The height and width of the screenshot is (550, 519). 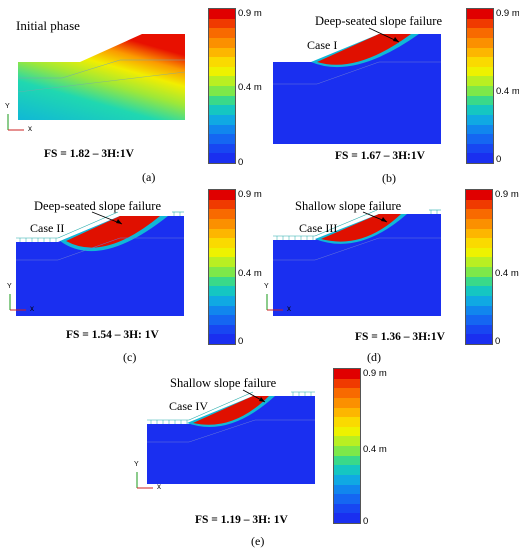 I want to click on factor-of-safety: FS = 1.82 – 3H:1V, so click(x=89, y=154).